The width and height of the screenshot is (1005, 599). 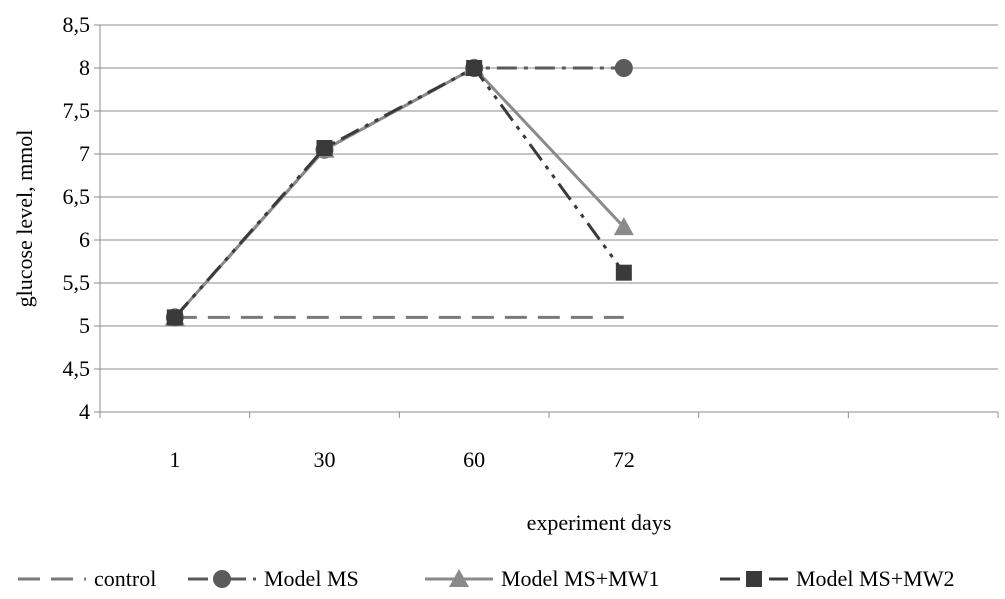 What do you see at coordinates (459, 578) in the screenshot?
I see `legend-marker-triangle` at bounding box center [459, 578].